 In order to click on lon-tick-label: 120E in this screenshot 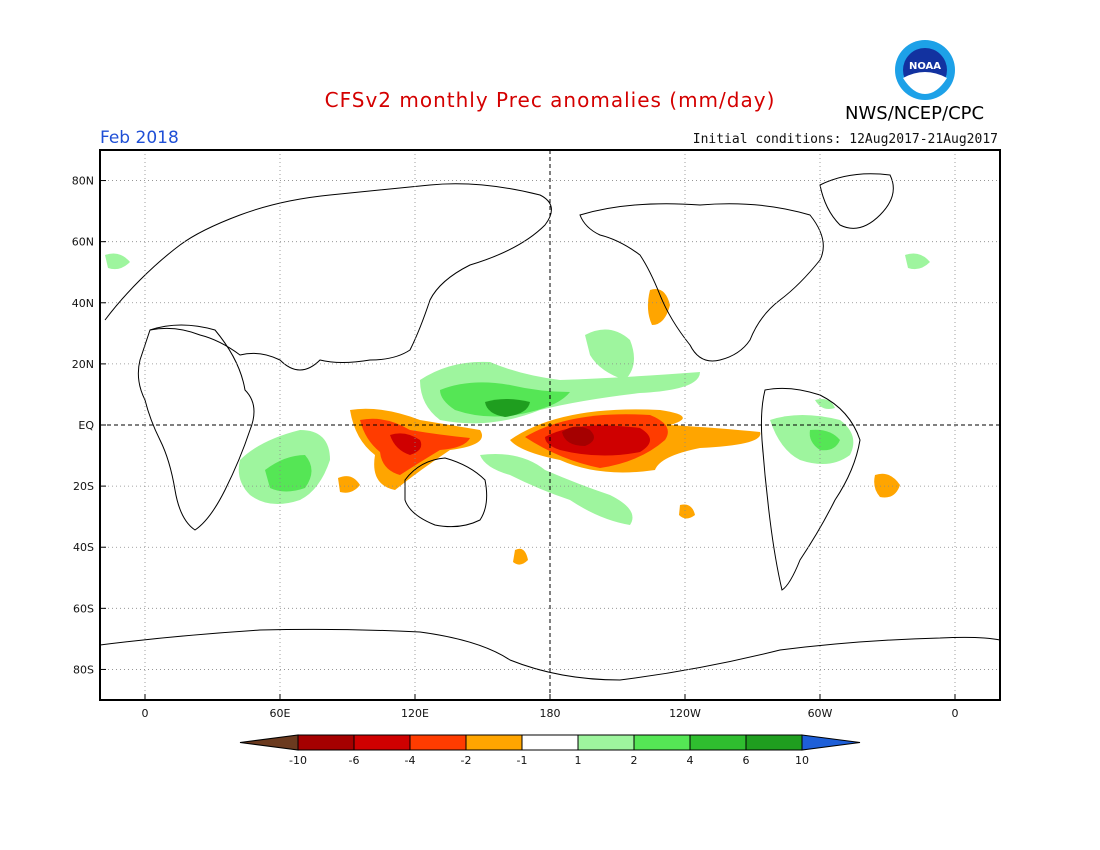, I will do `click(415, 713)`.